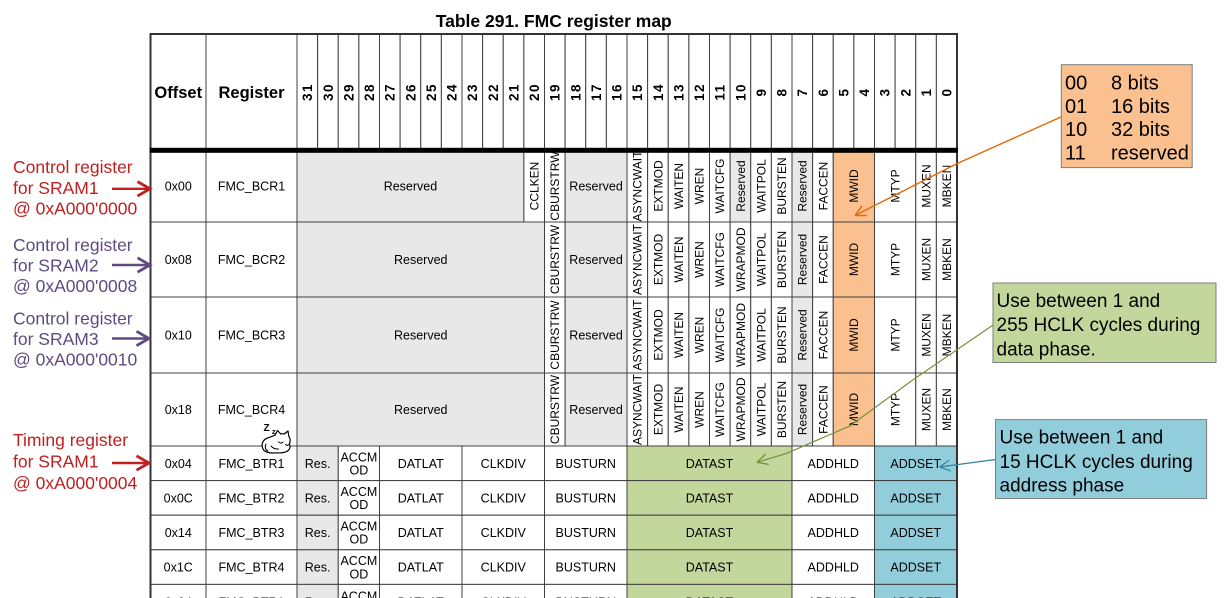 This screenshot has height=598, width=1226. I want to click on svg-text: 1, so click(926, 91).